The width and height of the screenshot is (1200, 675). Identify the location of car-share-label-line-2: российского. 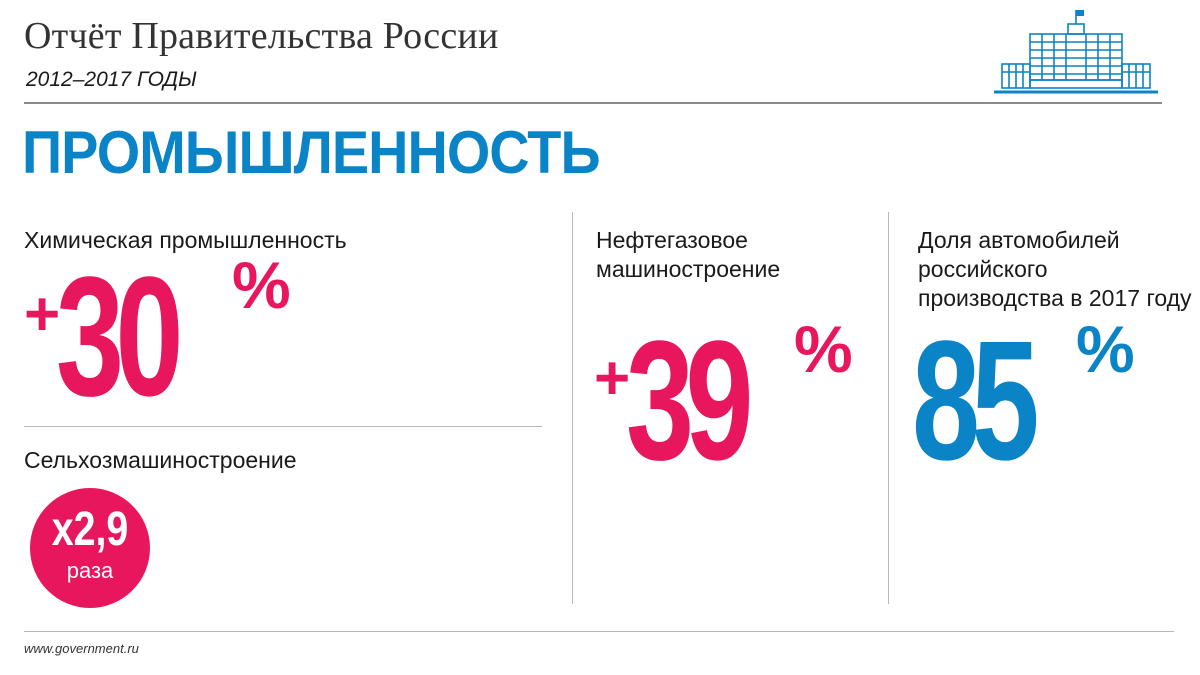
(983, 269).